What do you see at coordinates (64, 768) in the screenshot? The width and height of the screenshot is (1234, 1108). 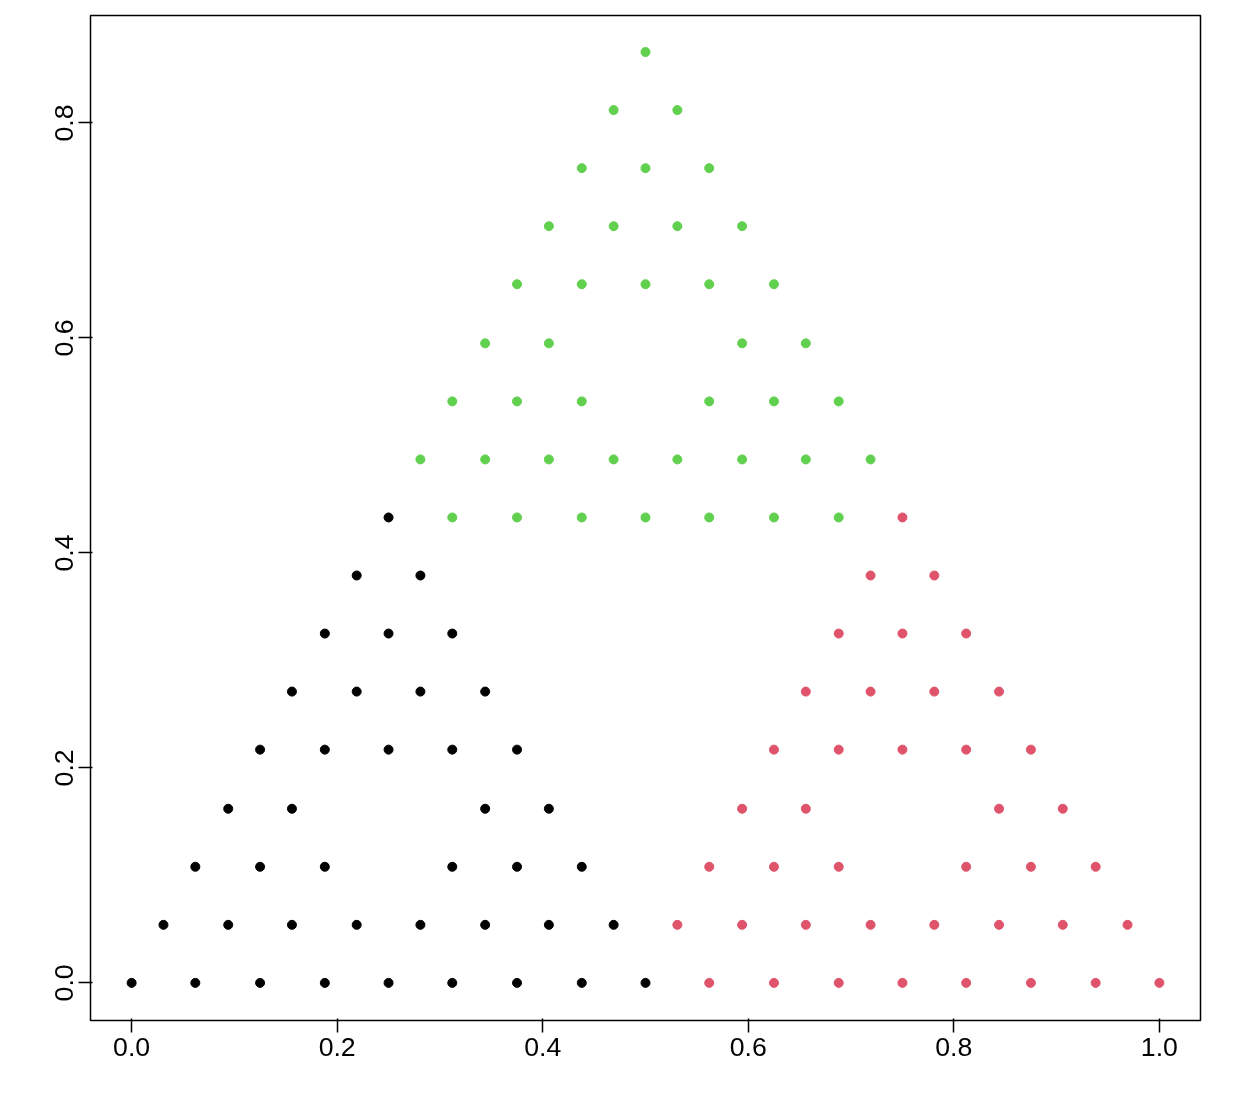 I see `y-tick-label: 0.2` at bounding box center [64, 768].